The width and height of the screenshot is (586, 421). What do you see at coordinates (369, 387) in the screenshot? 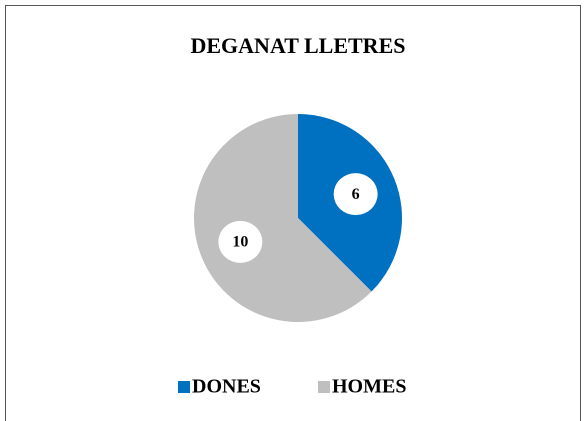
I see `legend-label: HOMES` at bounding box center [369, 387].